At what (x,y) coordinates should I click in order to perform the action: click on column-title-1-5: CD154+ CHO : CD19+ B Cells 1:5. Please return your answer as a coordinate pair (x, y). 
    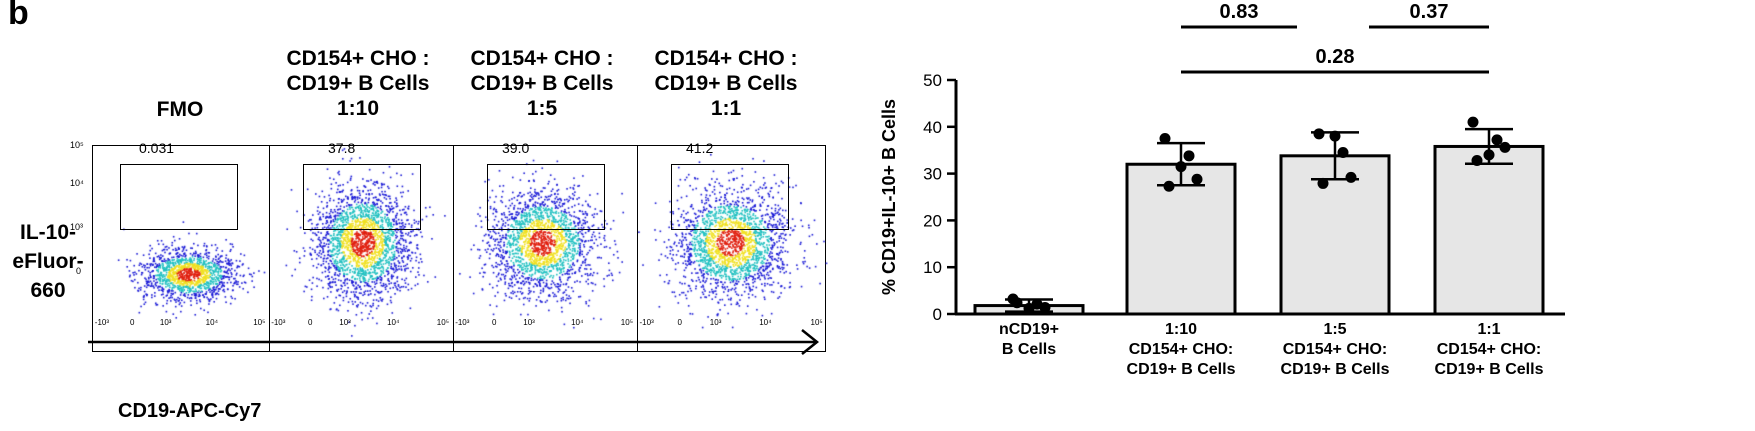
    Looking at the image, I should click on (542, 83).